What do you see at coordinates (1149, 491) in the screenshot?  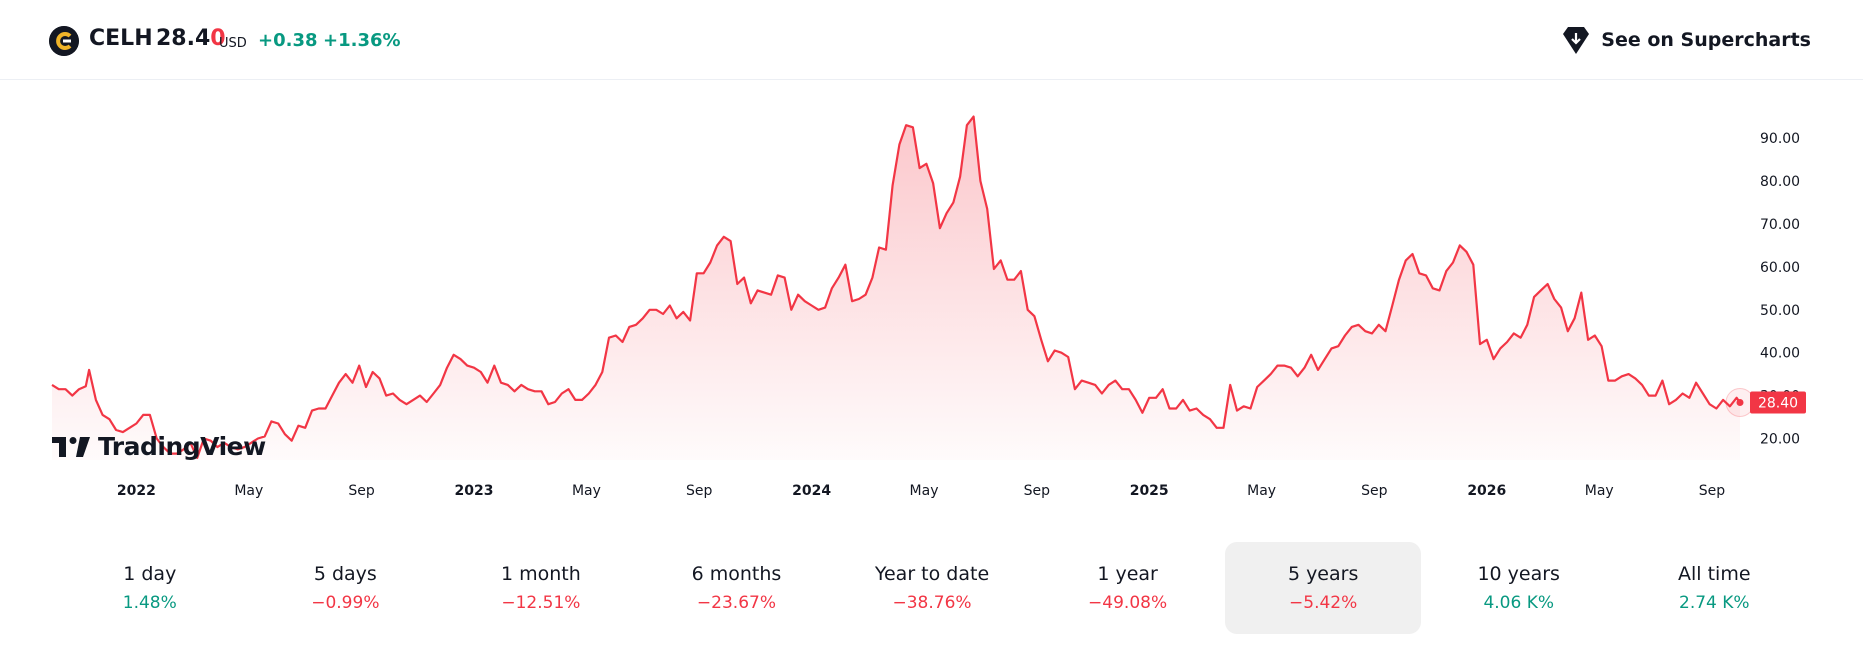 I see `x-tick-label: 2025` at bounding box center [1149, 491].